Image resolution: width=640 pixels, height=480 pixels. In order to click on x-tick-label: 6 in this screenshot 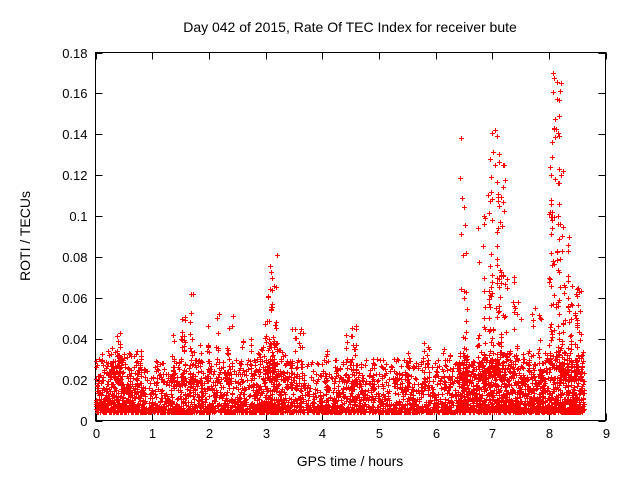, I will do `click(436, 433)`.